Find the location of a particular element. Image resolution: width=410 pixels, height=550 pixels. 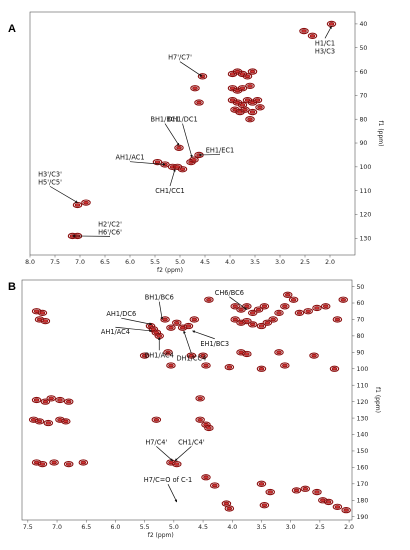

peak-annotation: AH1/DC6 is located at coordinates (129, 318).